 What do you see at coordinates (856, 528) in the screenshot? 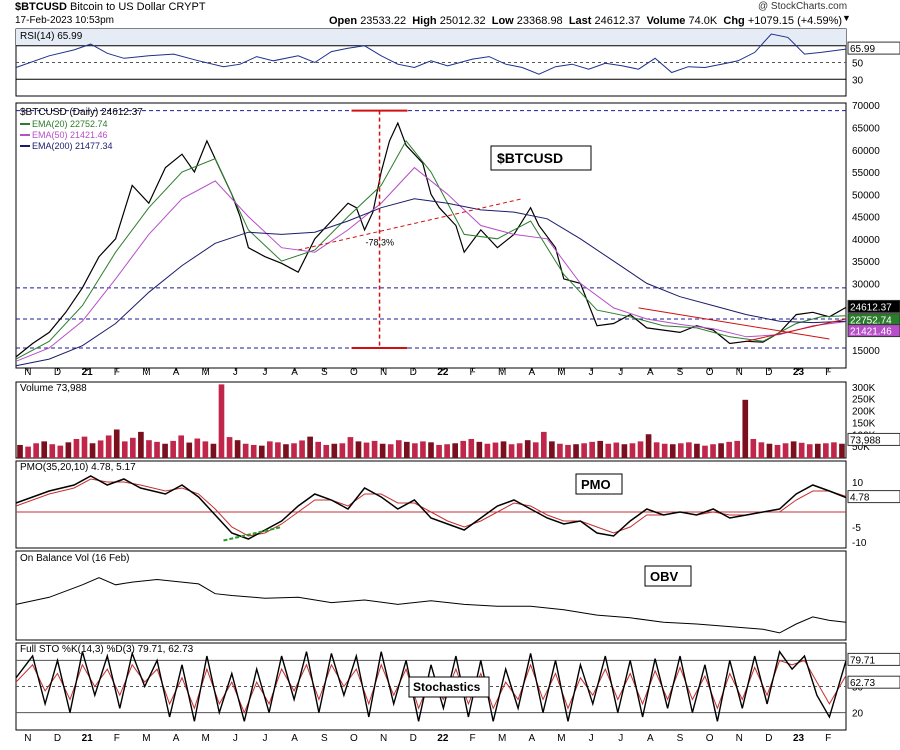
I see `pmo-y-tick: -5` at bounding box center [856, 528].